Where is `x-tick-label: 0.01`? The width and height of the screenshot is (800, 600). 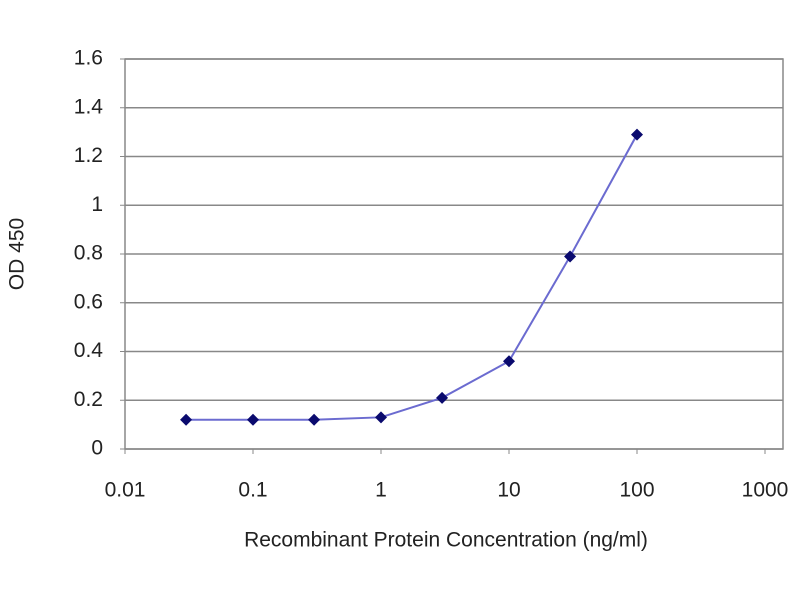 x-tick-label: 0.01 is located at coordinates (125, 490).